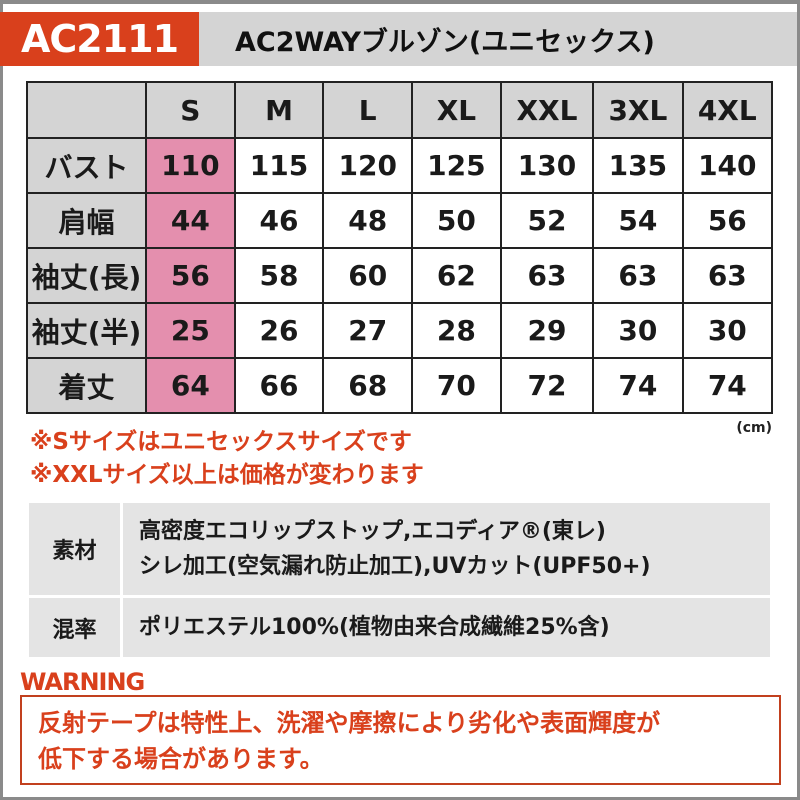 This screenshot has width=800, height=800. Describe the element at coordinates (547, 110) in the screenshot. I see `size-header: XXL` at that location.